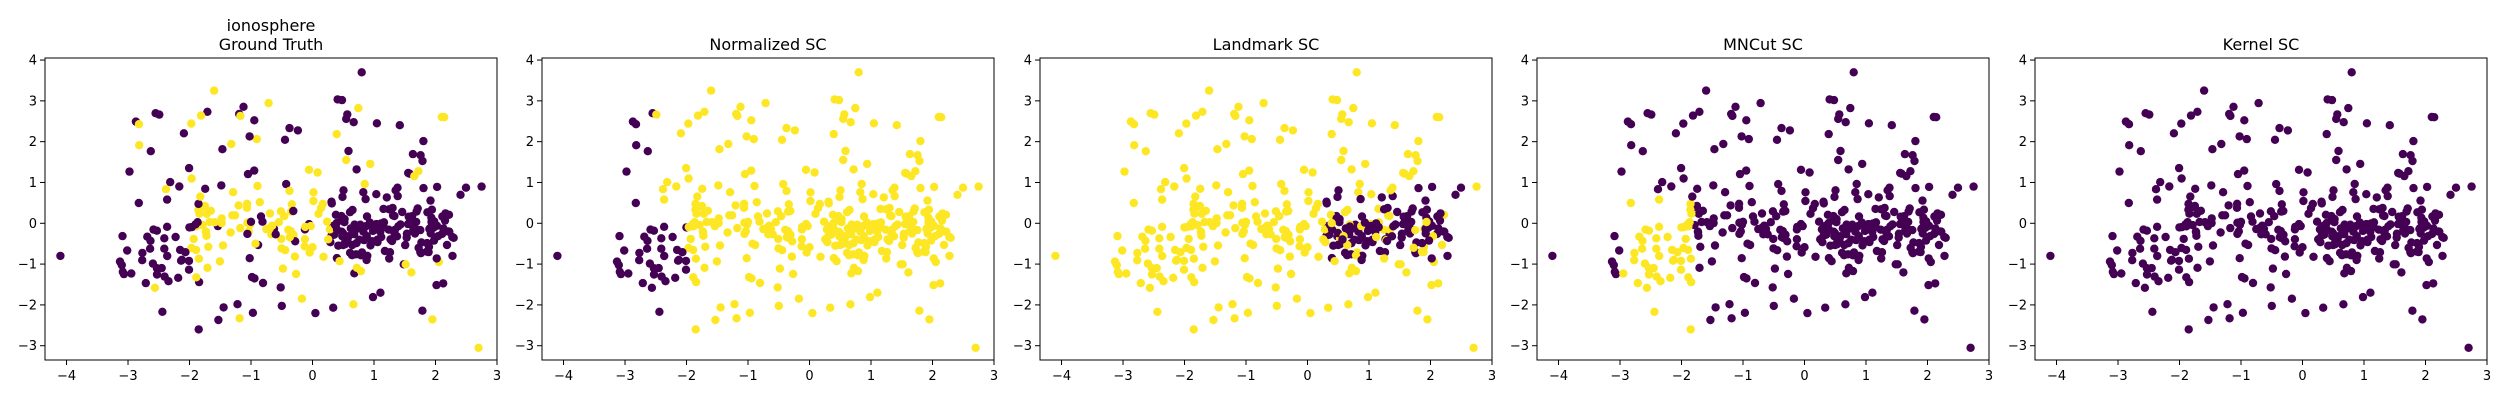 The height and width of the screenshot is (404, 2500). I want to click on panel-title: ionosphere, so click(271, 25).